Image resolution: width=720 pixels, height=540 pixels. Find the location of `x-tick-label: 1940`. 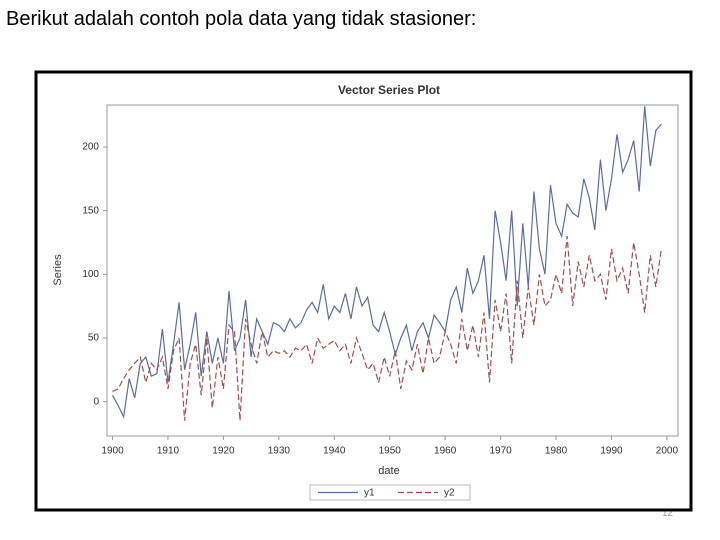

x-tick-label: 1940 is located at coordinates (334, 451).